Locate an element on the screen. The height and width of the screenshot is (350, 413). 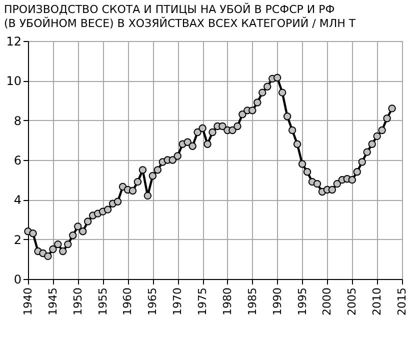
x-tick-label: 1950 is located at coordinates (77, 302).